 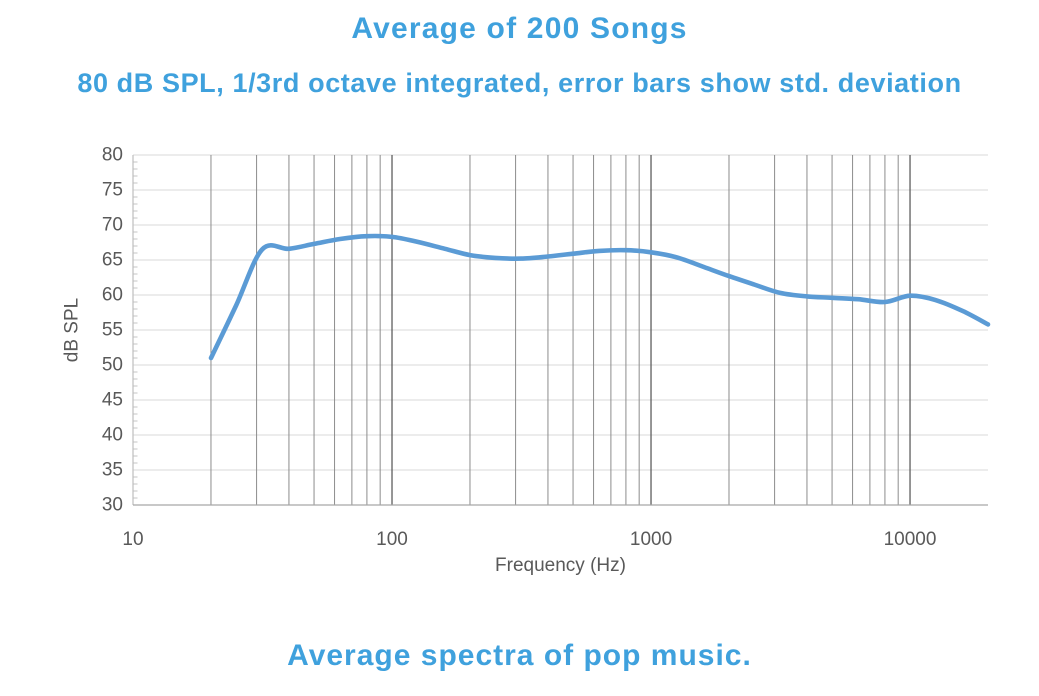 I want to click on x-tick-label: 10000, so click(x=910, y=539).